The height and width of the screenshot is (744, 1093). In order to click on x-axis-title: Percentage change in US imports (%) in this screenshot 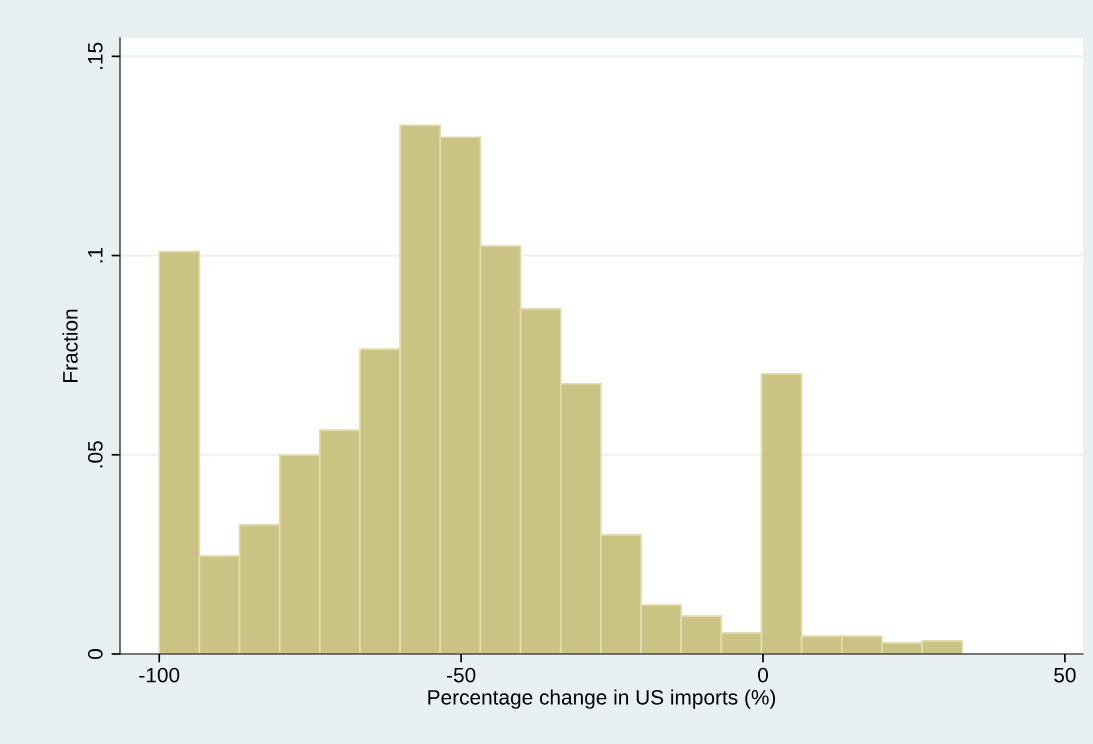, I will do `click(602, 699)`.